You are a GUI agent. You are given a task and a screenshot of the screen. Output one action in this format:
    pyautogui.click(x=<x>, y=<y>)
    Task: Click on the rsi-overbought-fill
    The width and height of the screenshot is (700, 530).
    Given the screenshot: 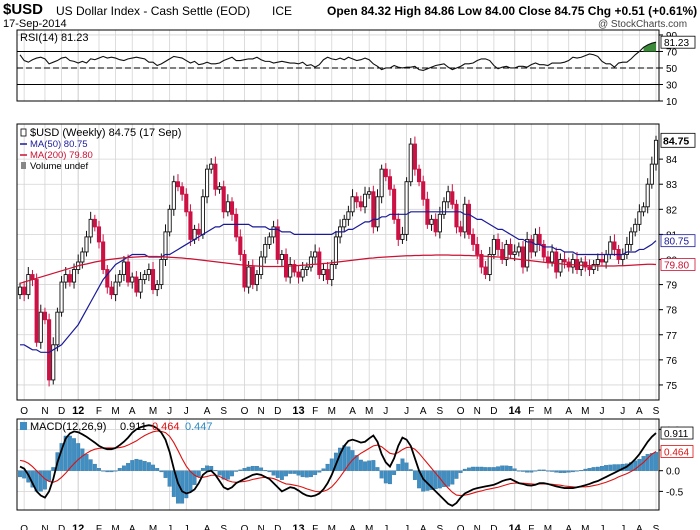 What is the action you would take?
    pyautogui.click(x=649, y=47)
    